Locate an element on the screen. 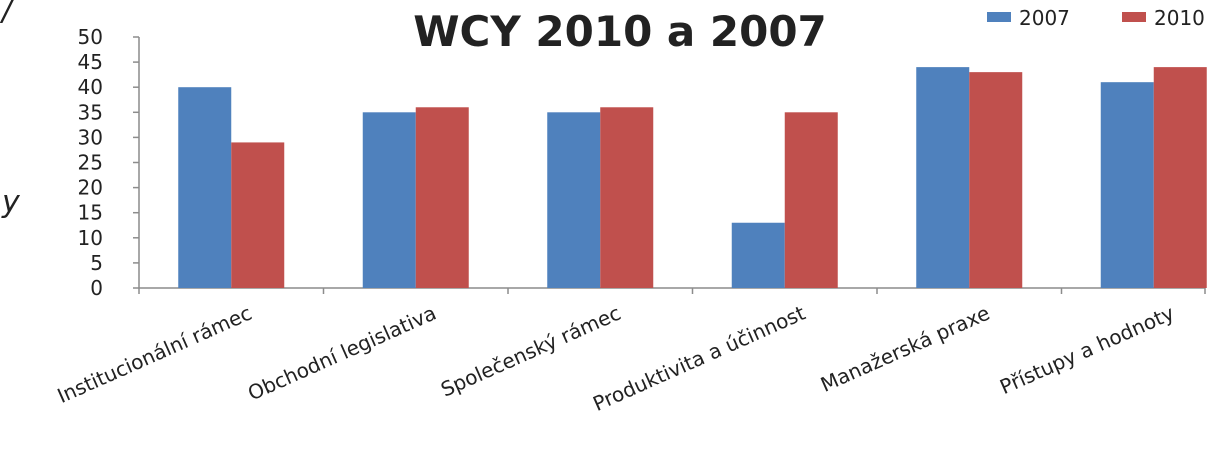  y-tick-label: 40 is located at coordinates (90, 87).